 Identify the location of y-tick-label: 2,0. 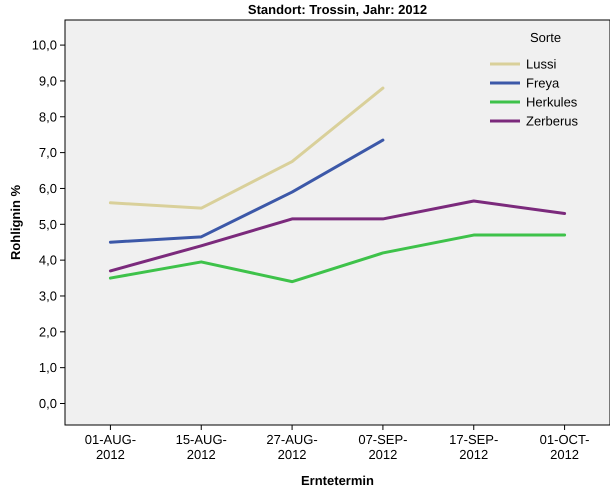
(47, 332).